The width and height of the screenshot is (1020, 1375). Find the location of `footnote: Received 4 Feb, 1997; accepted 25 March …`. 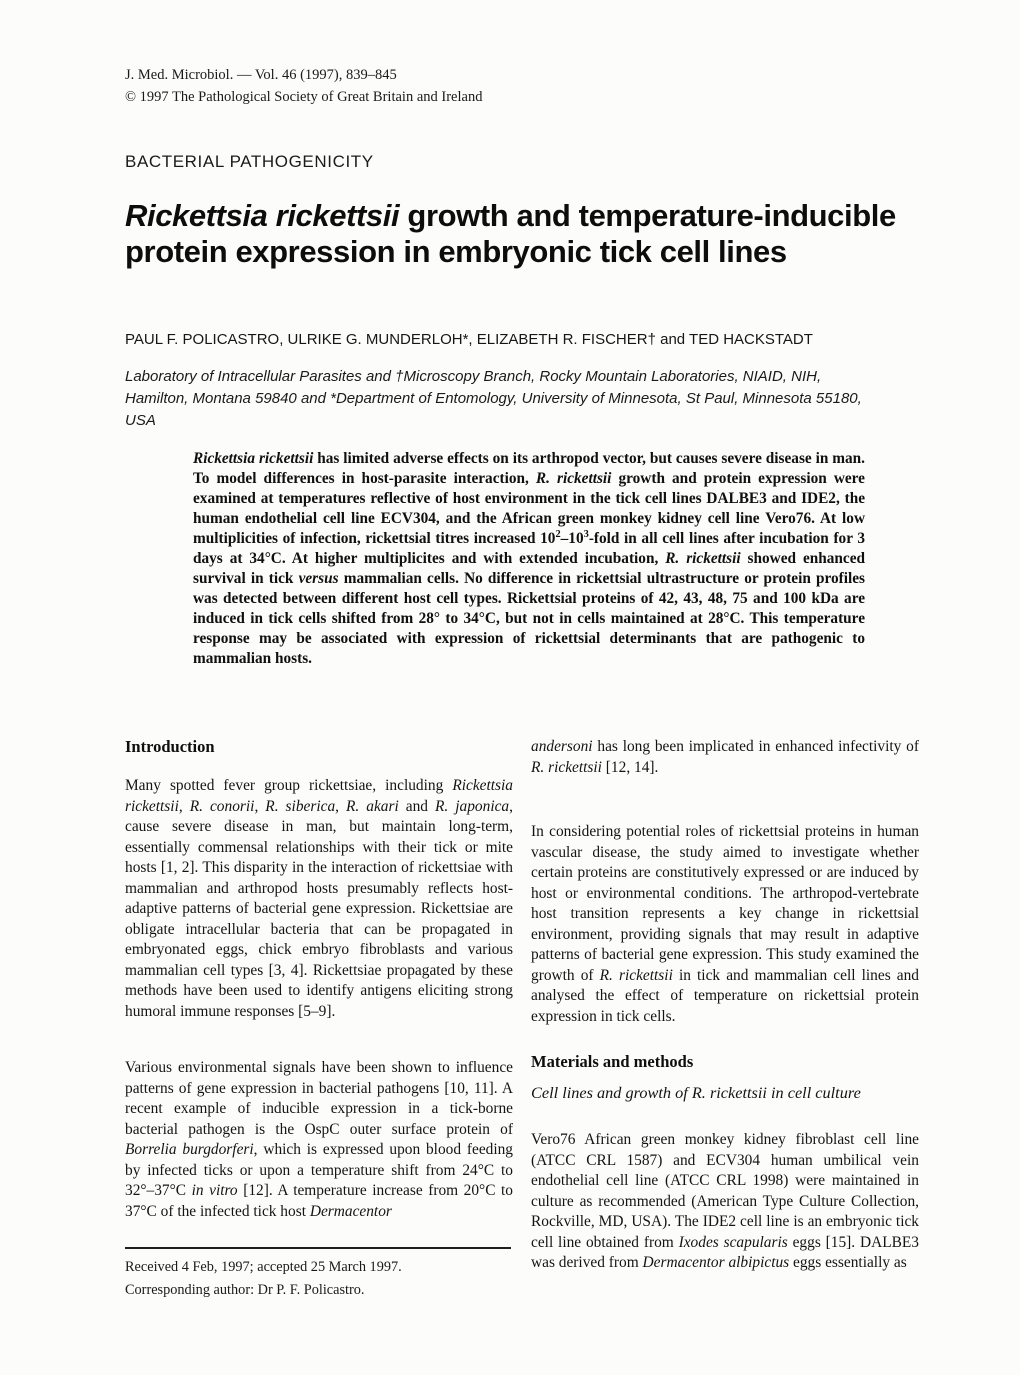

footnote: Received 4 Feb, 1997; accepted 25 March … is located at coordinates (325, 1279).